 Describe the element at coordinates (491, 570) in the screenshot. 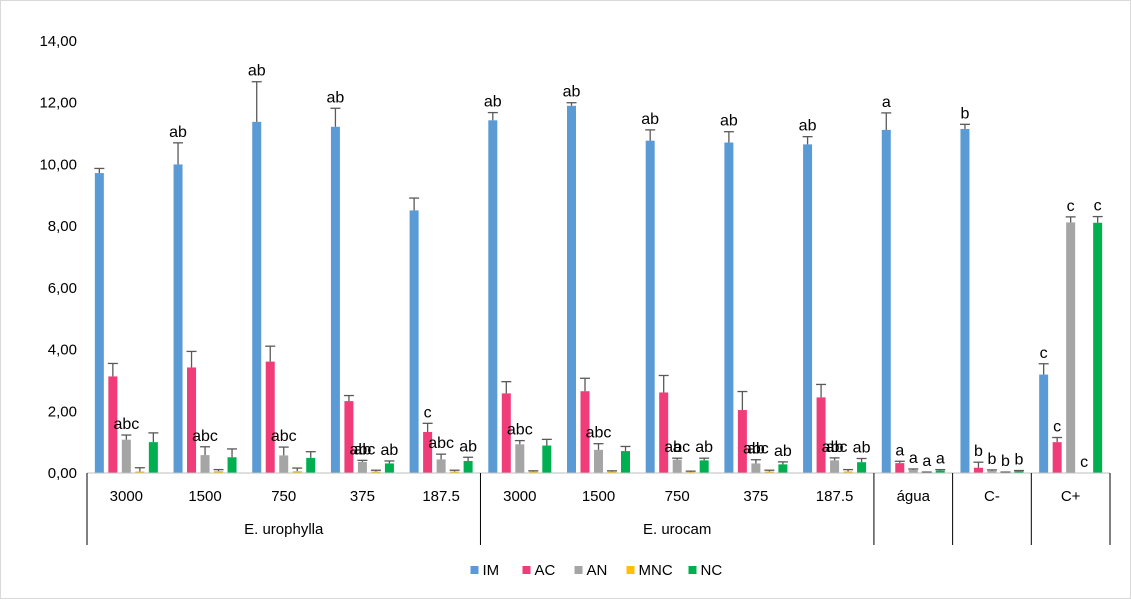

I see `legend-label: IM` at that location.